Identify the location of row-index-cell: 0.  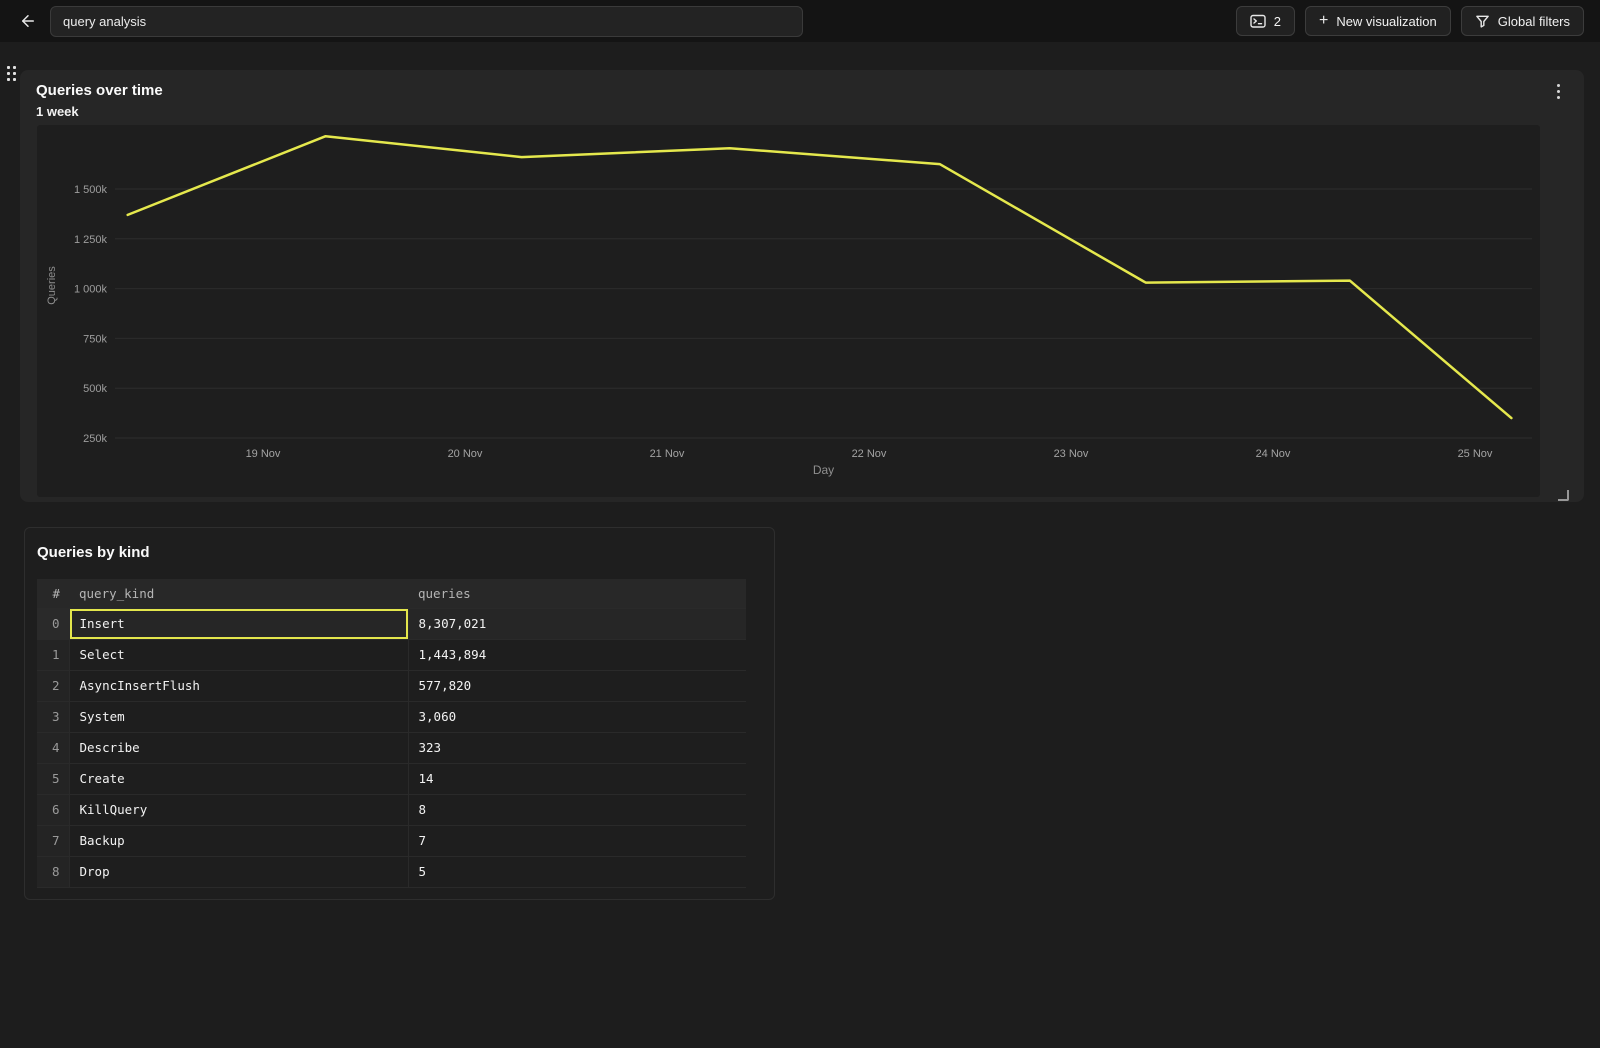
(53, 623).